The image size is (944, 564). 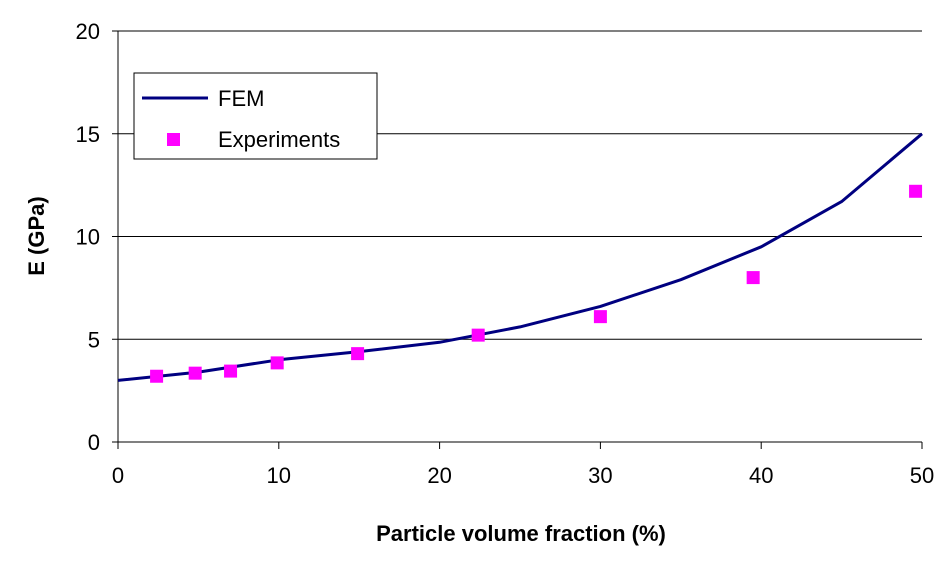 What do you see at coordinates (94, 339) in the screenshot?
I see `y-tick-label-5: 5` at bounding box center [94, 339].